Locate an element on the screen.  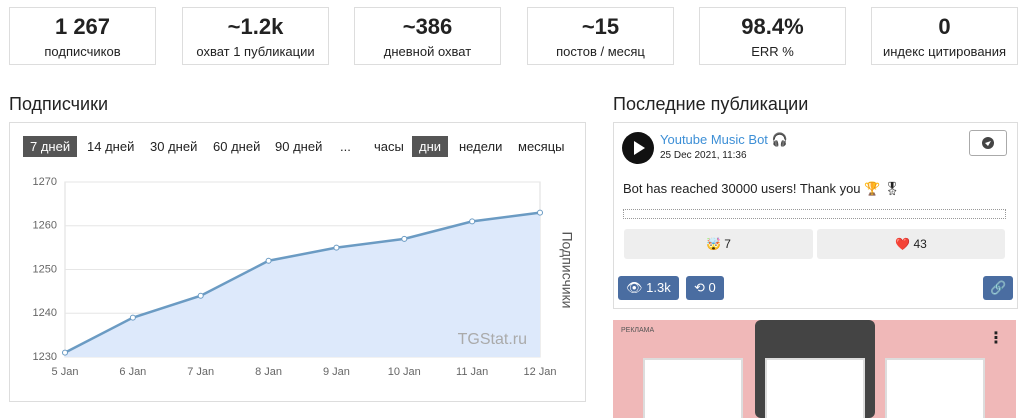
stat-label: дневной охват is located at coordinates (427, 51).